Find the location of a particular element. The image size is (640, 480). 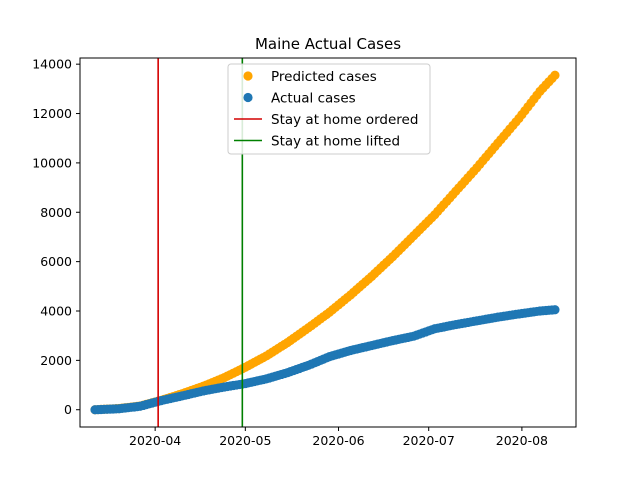

x-tick-label: 2020-04 is located at coordinates (155, 440).